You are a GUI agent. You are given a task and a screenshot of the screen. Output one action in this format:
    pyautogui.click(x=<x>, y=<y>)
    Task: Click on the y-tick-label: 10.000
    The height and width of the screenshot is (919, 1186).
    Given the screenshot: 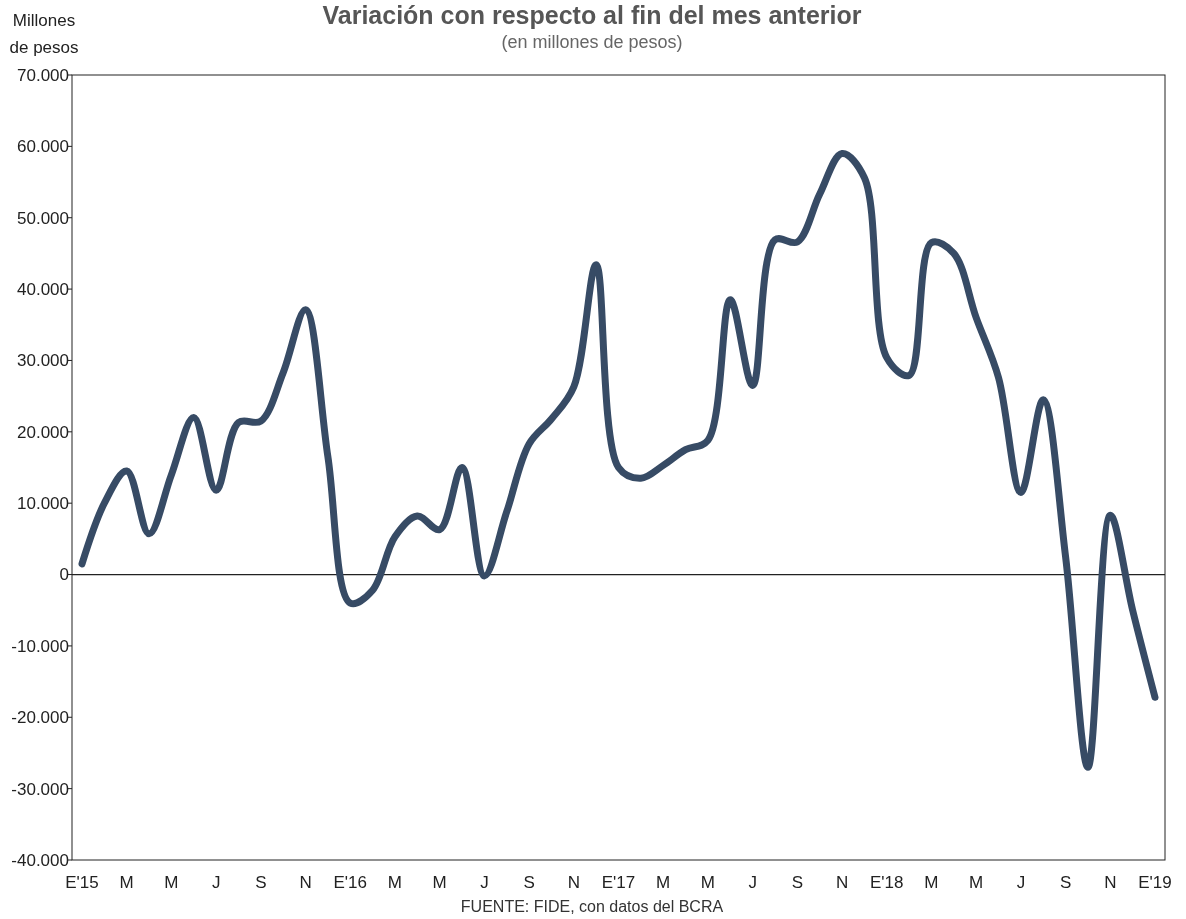 What is the action you would take?
    pyautogui.click(x=43, y=504)
    